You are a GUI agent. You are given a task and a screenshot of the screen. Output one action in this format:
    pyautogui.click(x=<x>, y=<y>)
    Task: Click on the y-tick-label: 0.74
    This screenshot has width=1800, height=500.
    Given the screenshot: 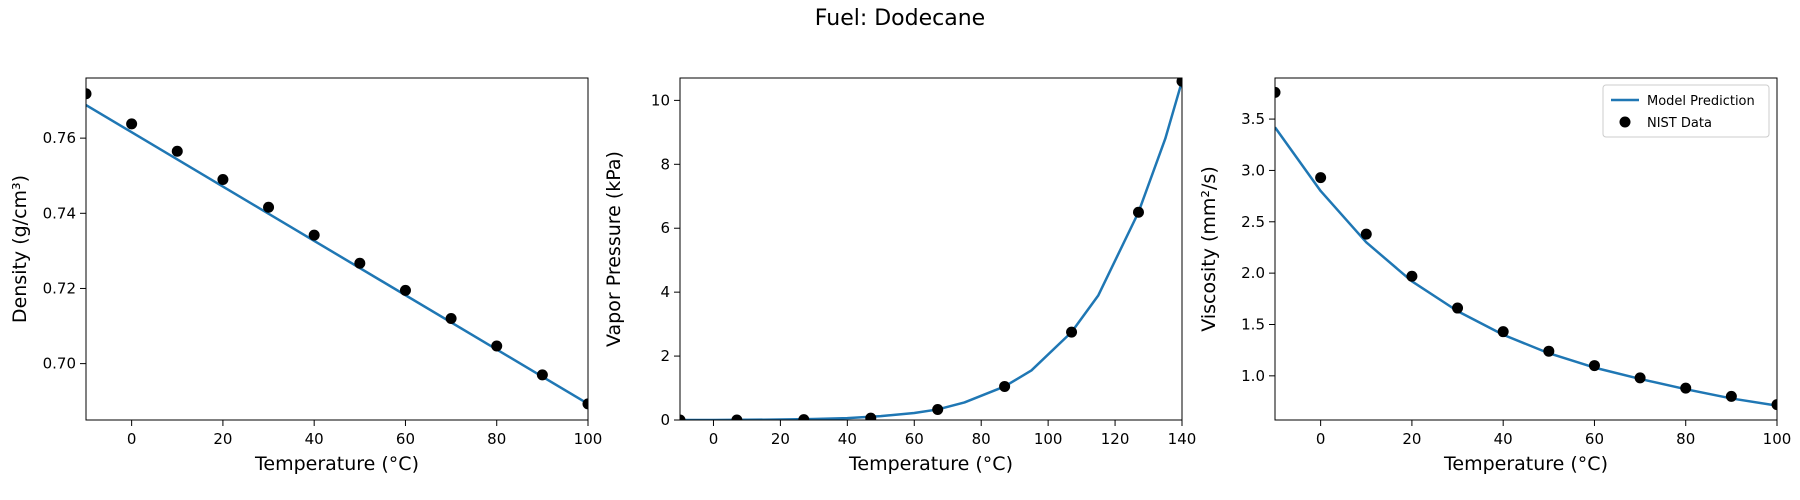 What is the action you would take?
    pyautogui.click(x=59, y=213)
    